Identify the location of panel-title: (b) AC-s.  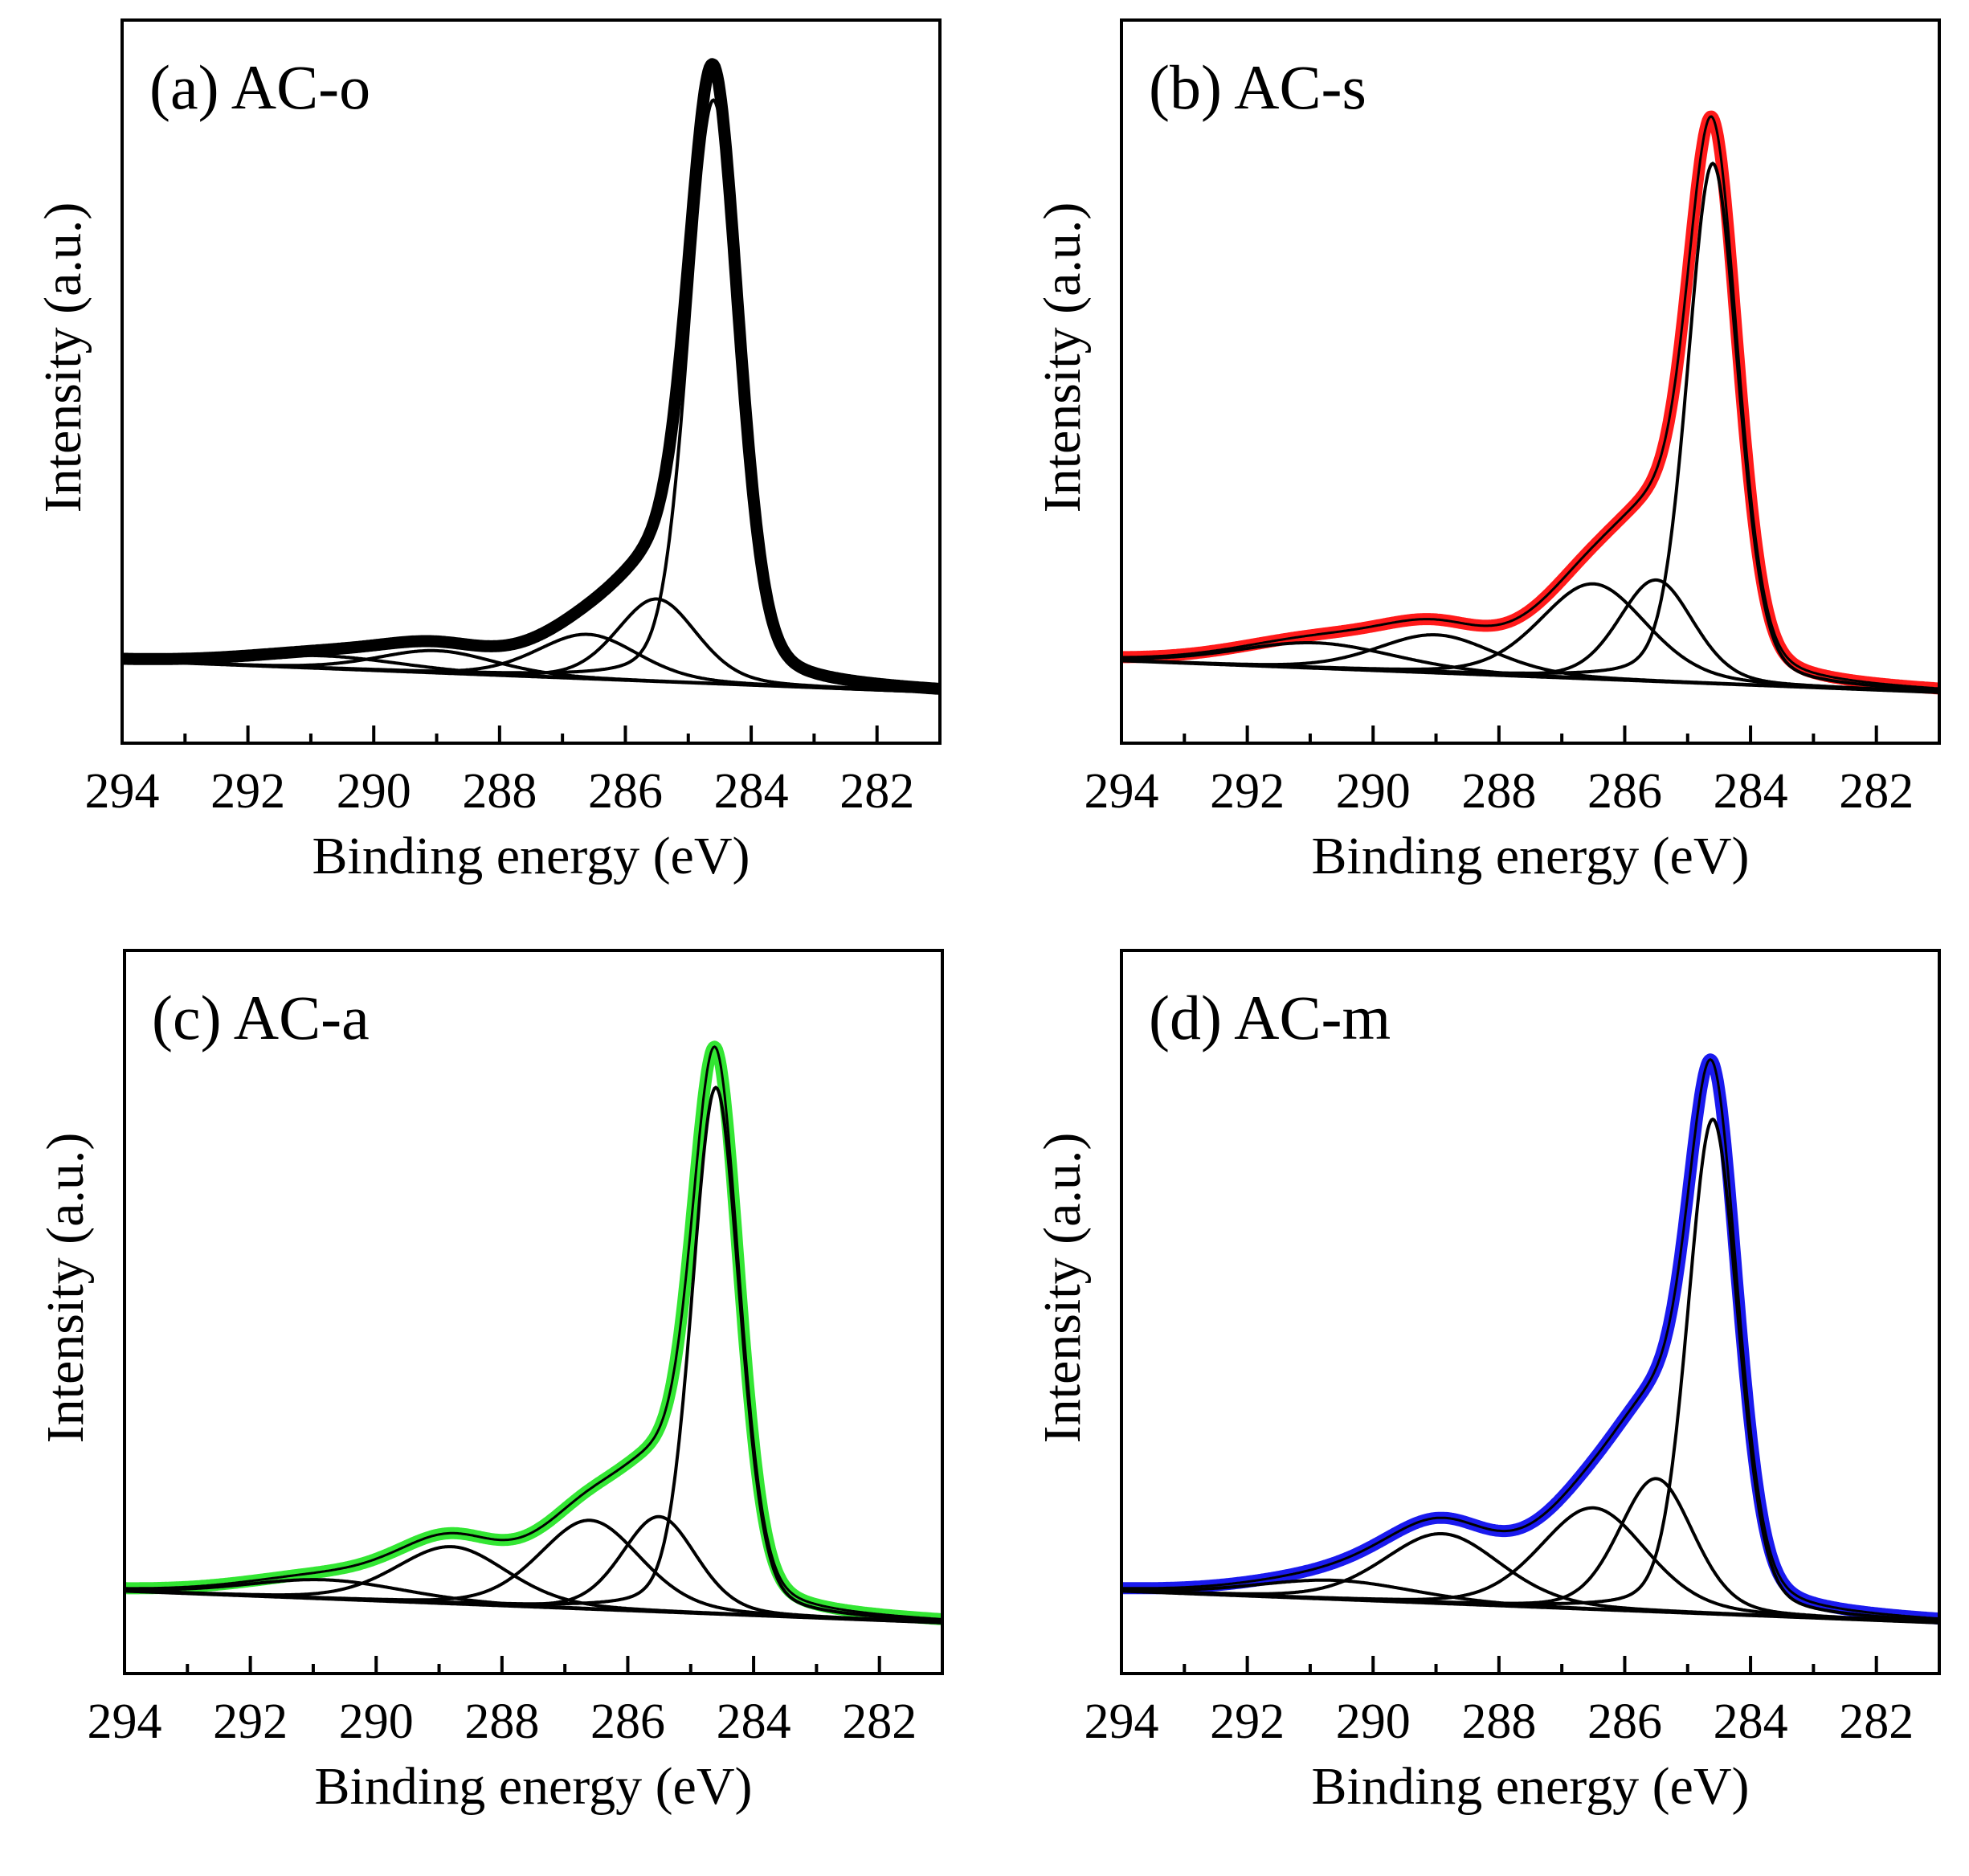
(1257, 87).